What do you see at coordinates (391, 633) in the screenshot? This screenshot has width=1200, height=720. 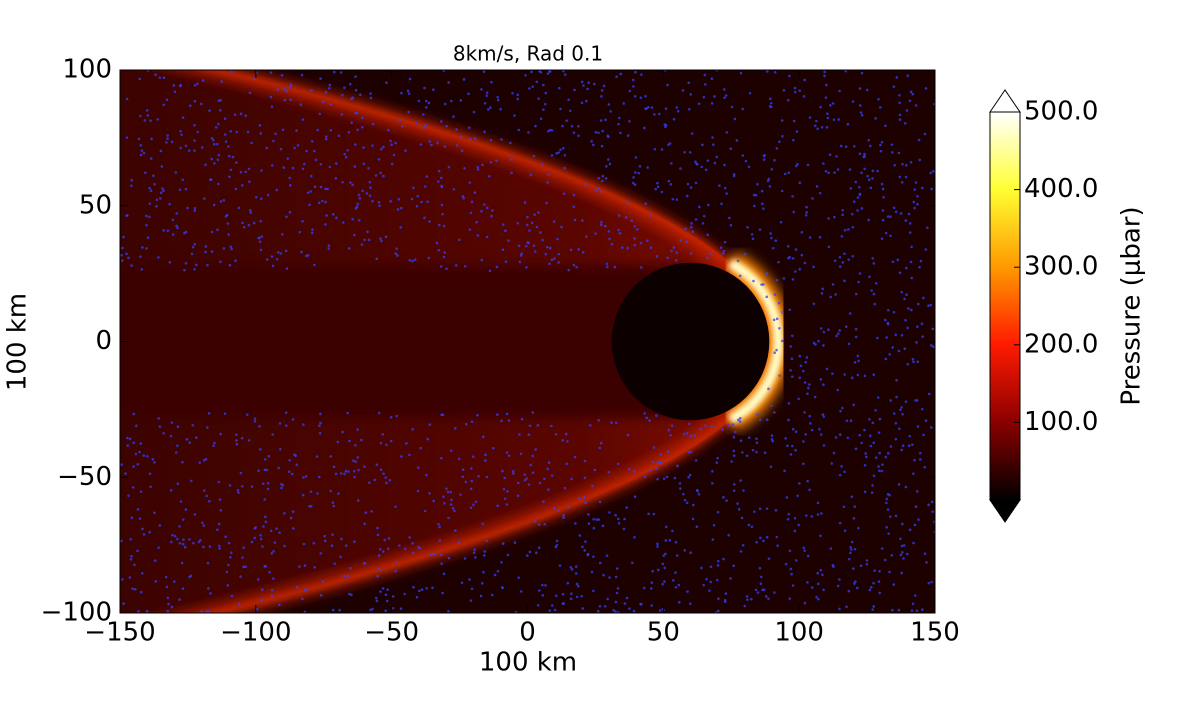 I see `x-tick-label: −50` at bounding box center [391, 633].